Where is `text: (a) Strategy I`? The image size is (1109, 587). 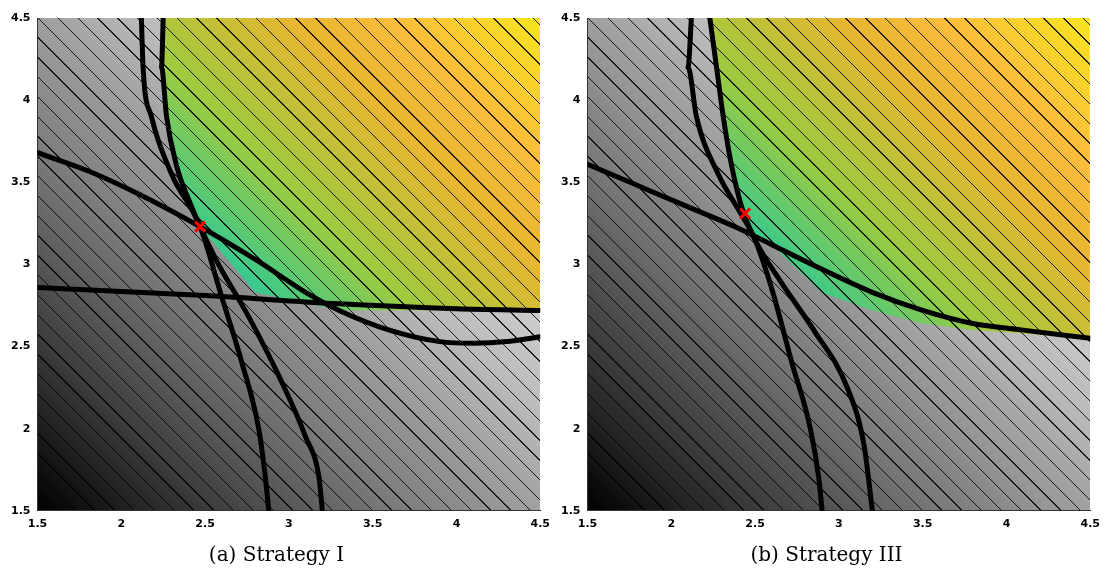 text: (a) Strategy I is located at coordinates (276, 554).